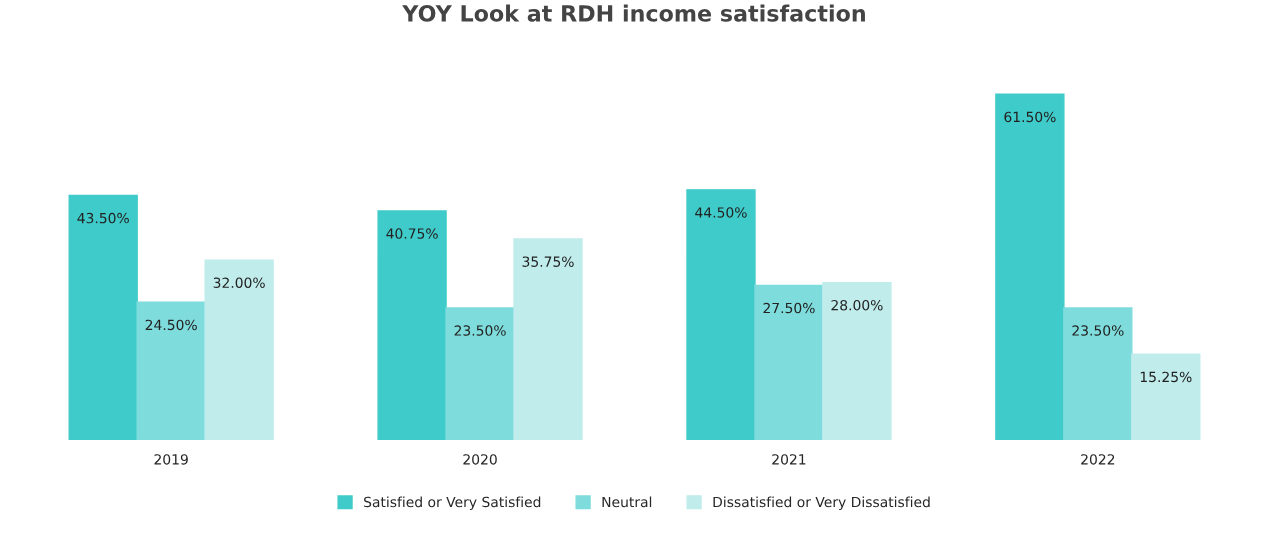 This screenshot has width=1269, height=550. I want to click on chart-title: YOY Look at RDH income satisfaction, so click(633, 13).